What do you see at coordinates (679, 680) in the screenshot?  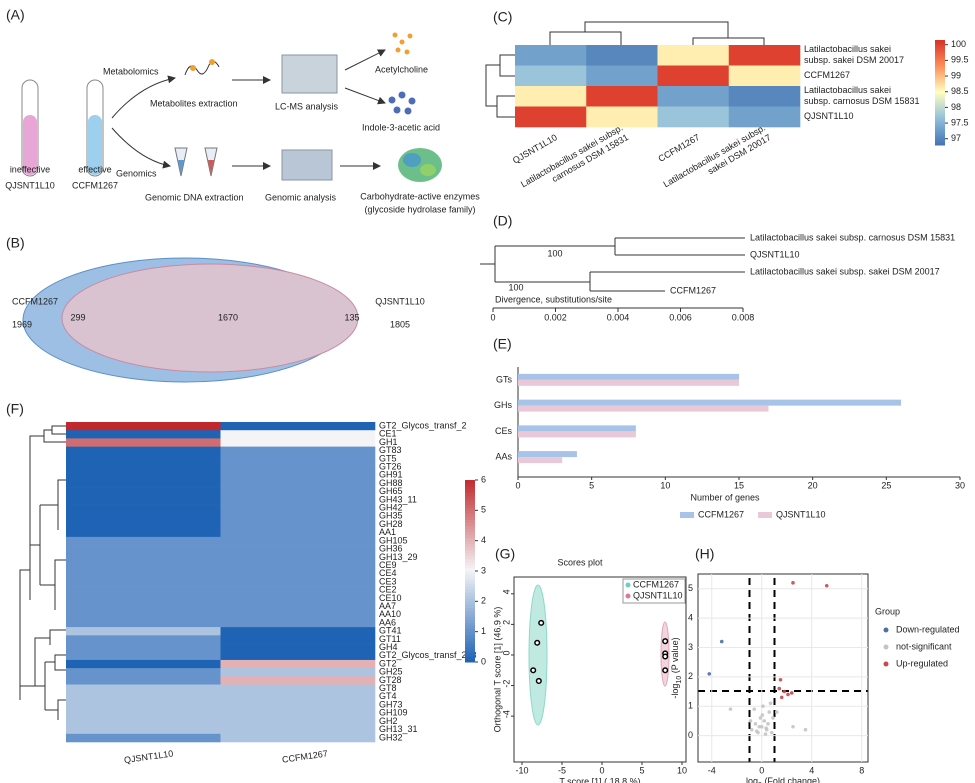 I see `axis-title-part: 10` at bounding box center [679, 680].